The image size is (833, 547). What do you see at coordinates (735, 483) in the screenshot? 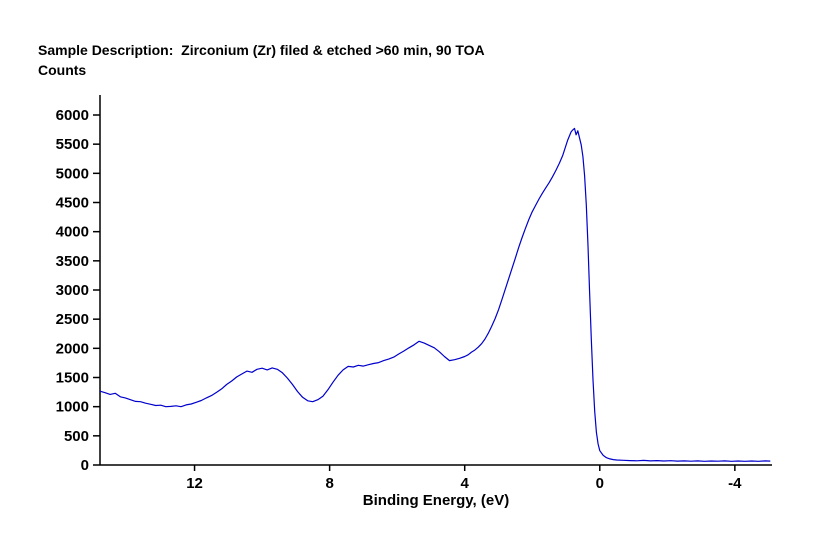
I see `x-tick-label: -4` at bounding box center [735, 483].